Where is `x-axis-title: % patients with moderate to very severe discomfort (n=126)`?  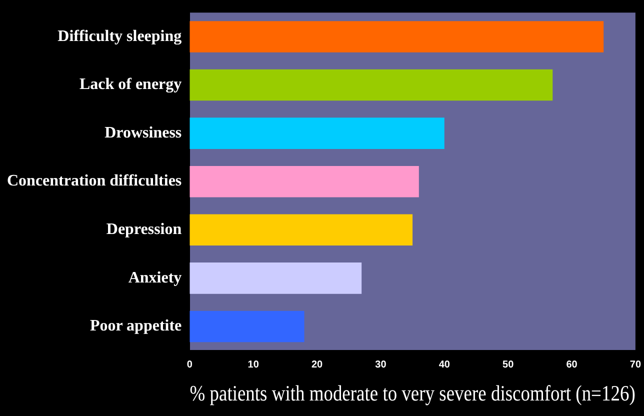 x-axis-title: % patients with moderate to very severe discomfort (n=126) is located at coordinates (413, 394).